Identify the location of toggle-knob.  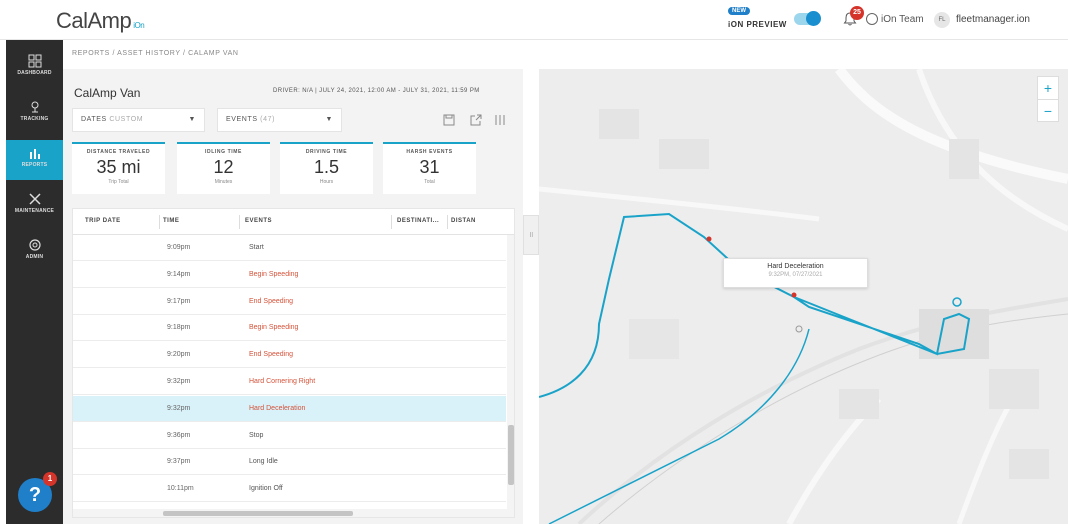
(813, 18).